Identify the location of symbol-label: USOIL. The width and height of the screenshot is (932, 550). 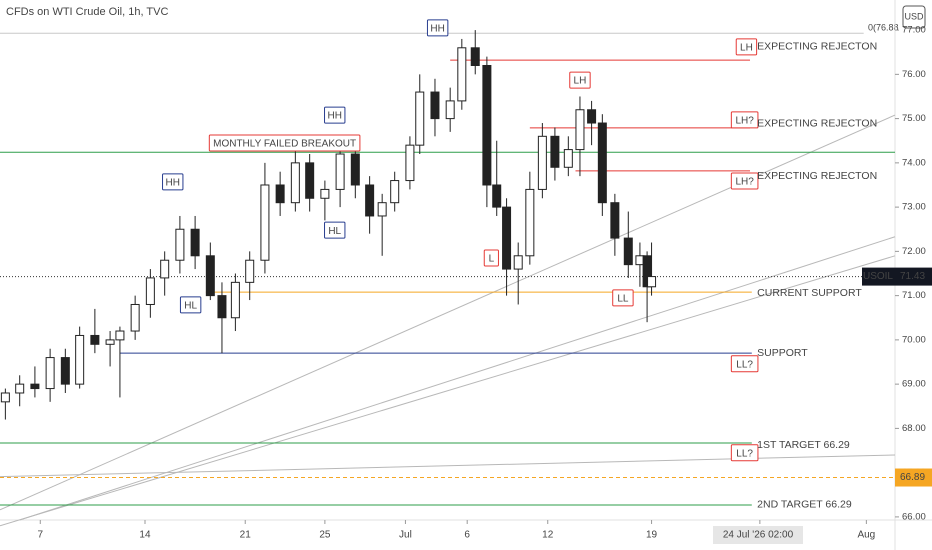
(878, 276).